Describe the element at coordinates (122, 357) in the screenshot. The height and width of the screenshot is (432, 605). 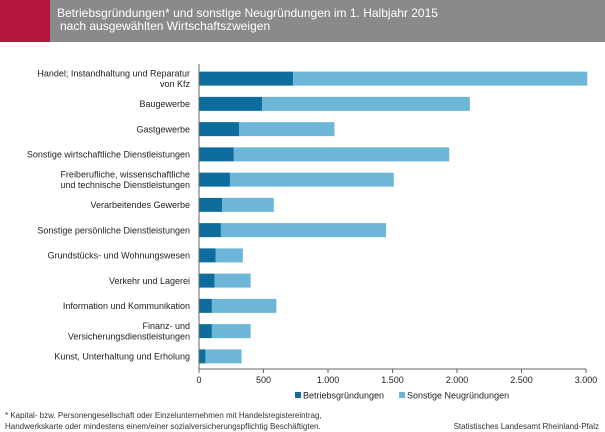
I see `category-label-11: Kunst, Unterhaltung und Erholung` at that location.